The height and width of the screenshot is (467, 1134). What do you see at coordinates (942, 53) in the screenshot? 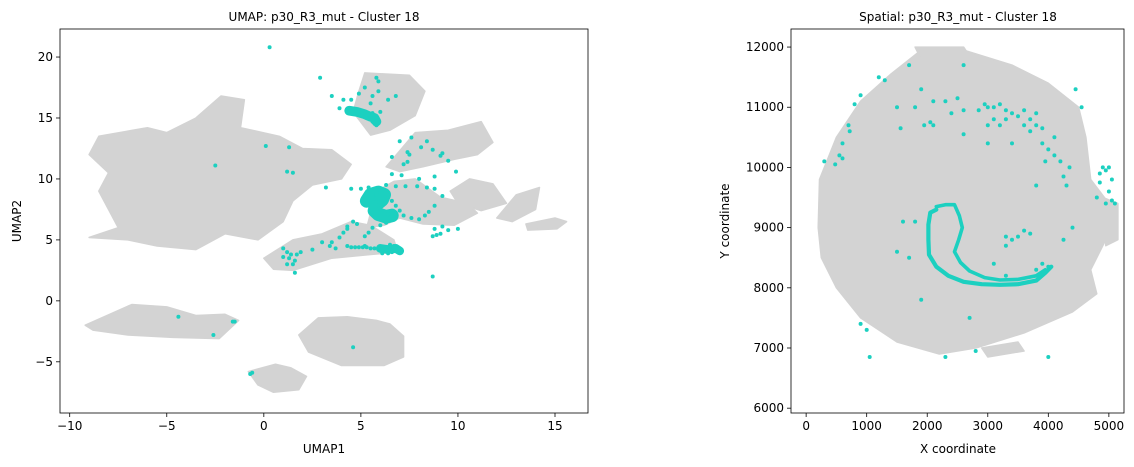
I see `spatial-background-region` at bounding box center [942, 53].